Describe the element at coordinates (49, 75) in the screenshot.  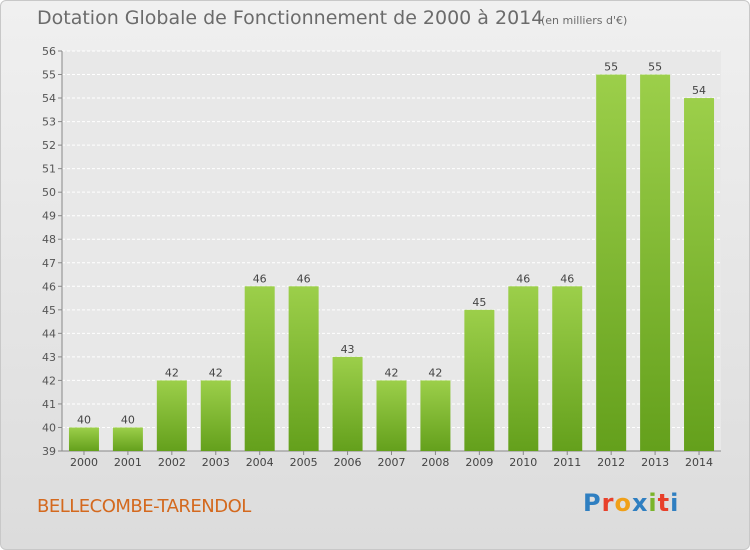
I see `y-tick-label: 55` at that location.